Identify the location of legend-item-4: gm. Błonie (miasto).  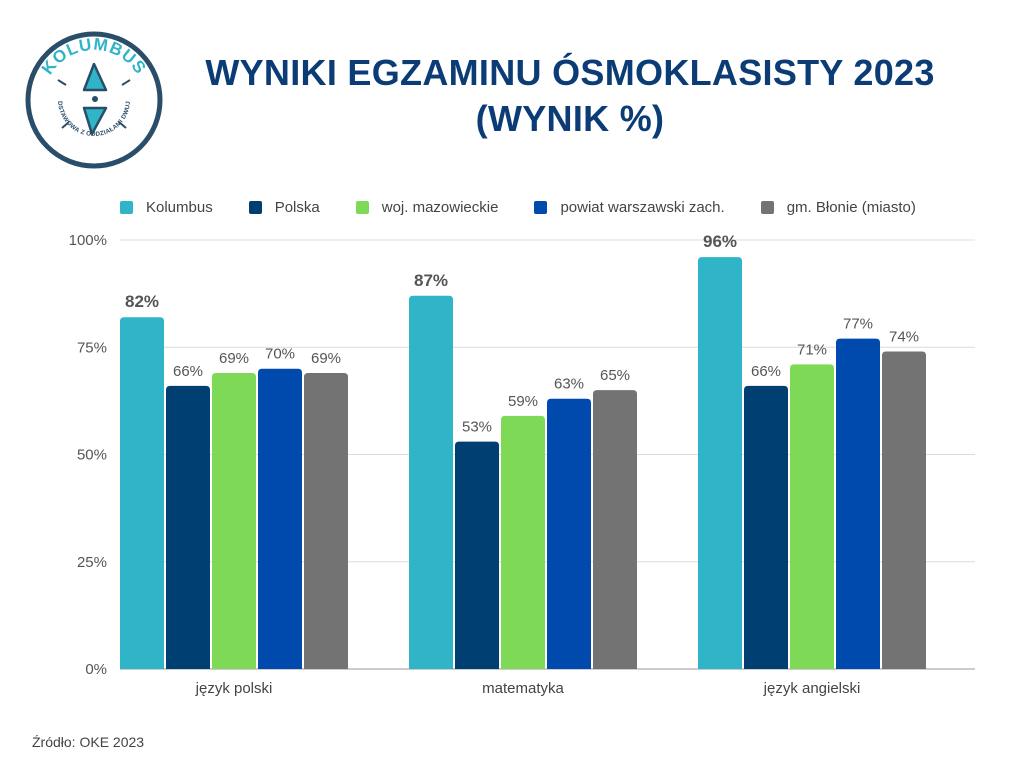
(838, 207).